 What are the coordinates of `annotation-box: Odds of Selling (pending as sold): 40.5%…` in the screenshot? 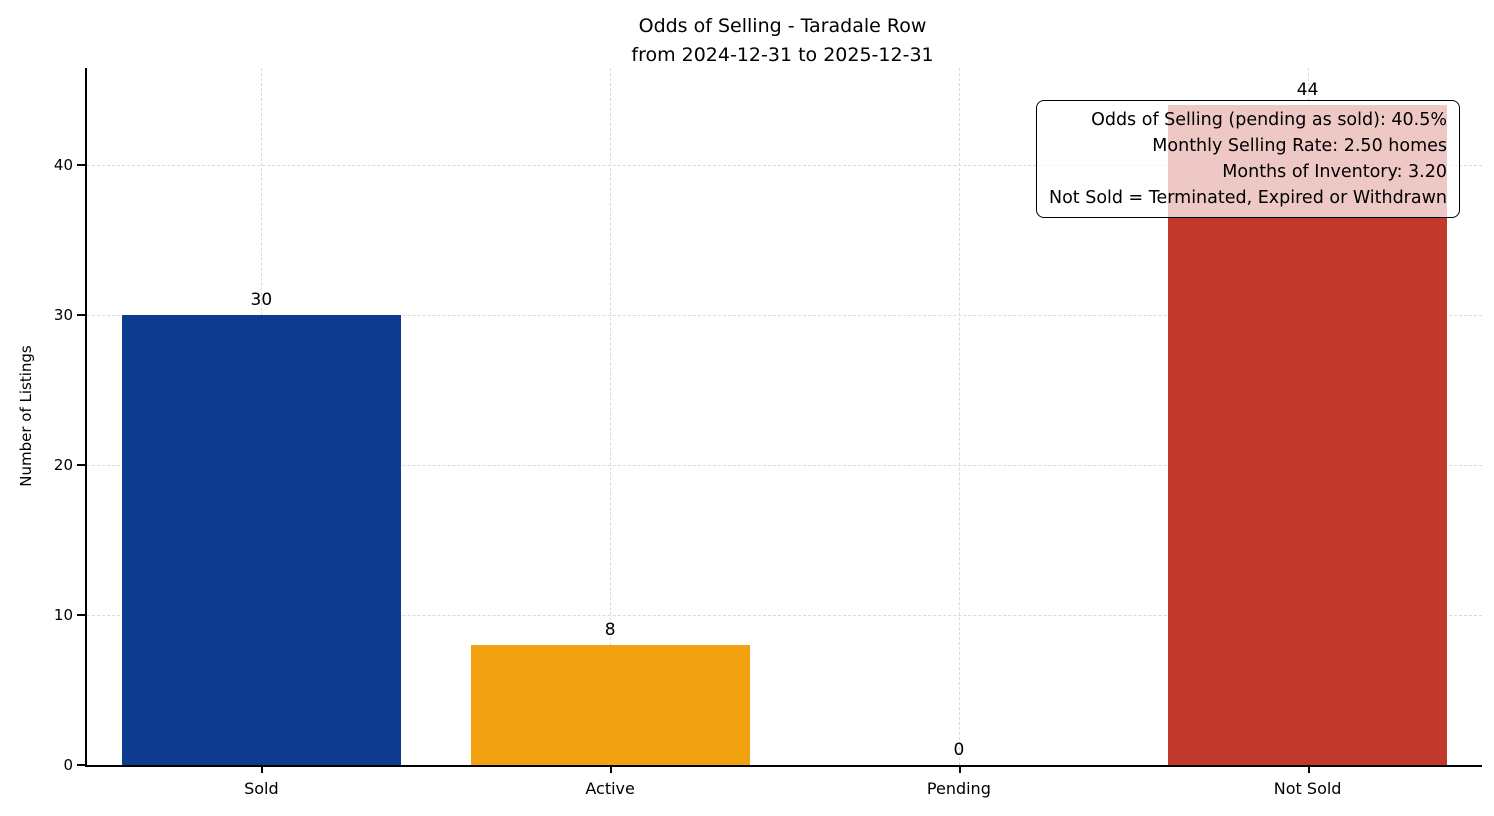 It's located at (1247, 159).